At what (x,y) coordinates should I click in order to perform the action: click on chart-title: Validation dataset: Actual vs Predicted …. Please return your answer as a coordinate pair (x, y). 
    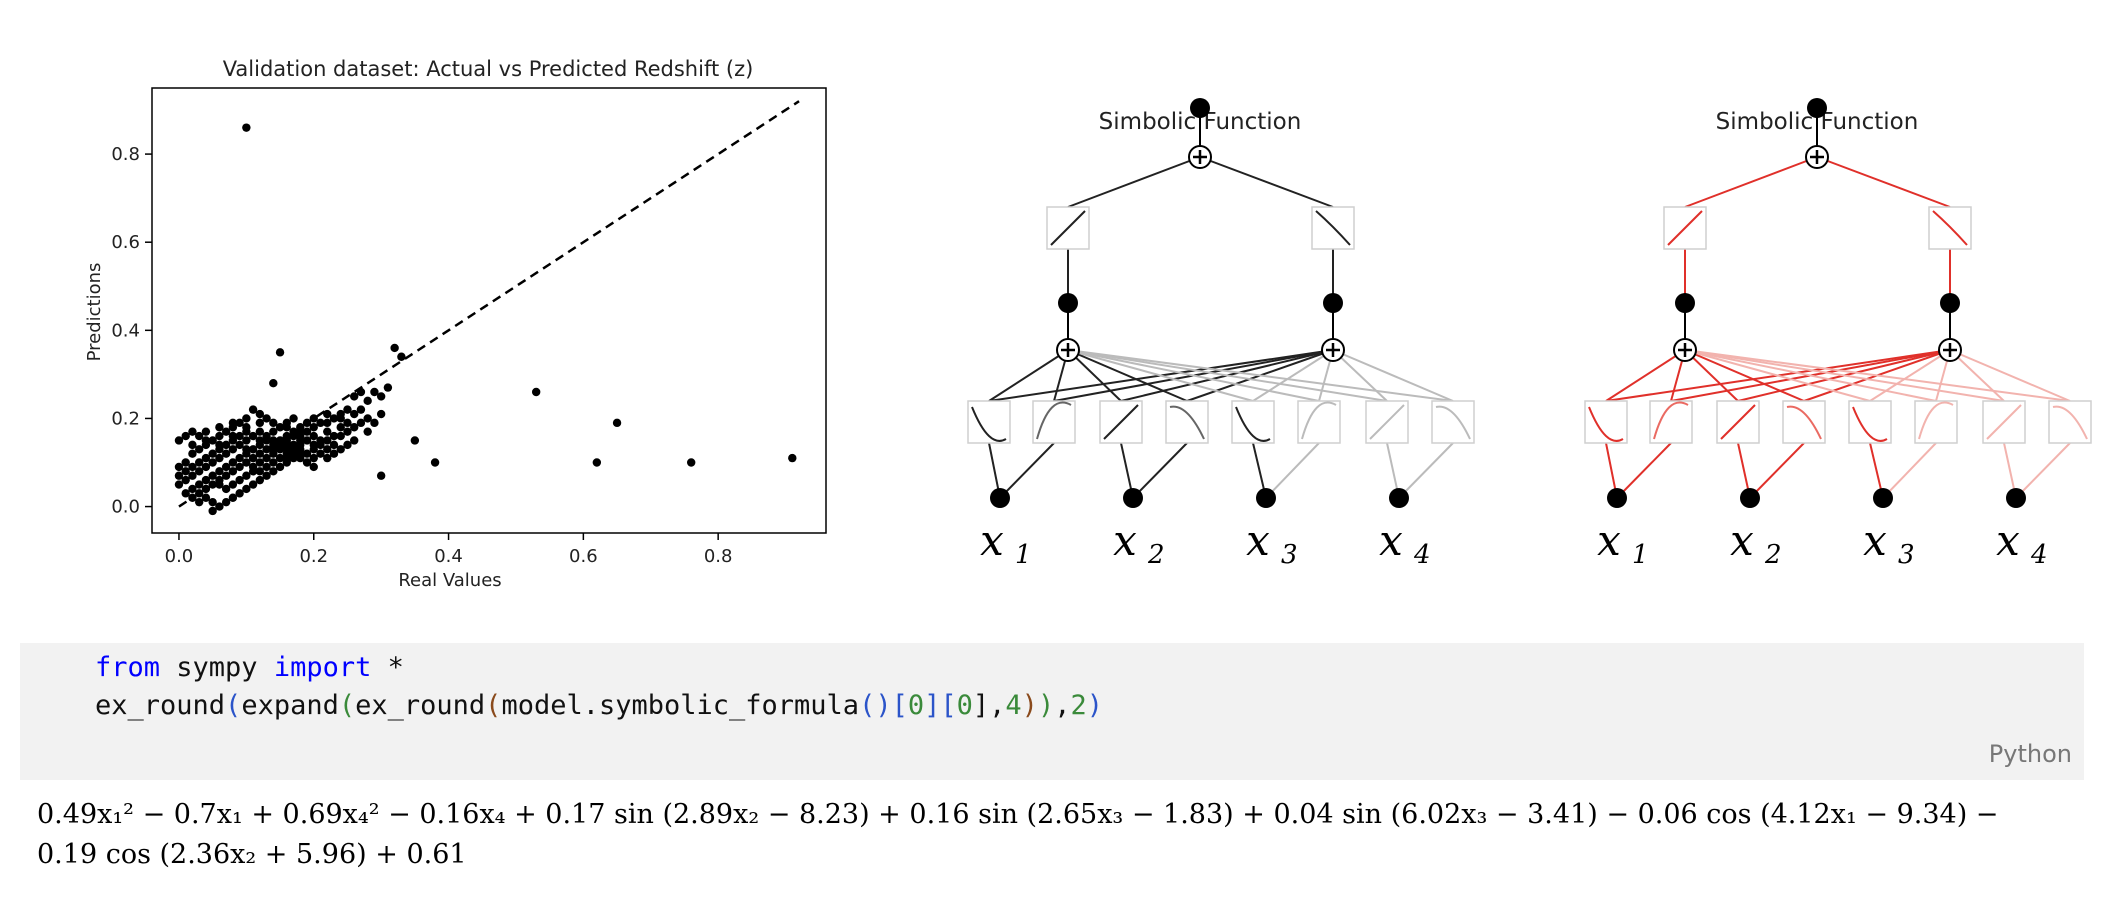
    Looking at the image, I should click on (488, 69).